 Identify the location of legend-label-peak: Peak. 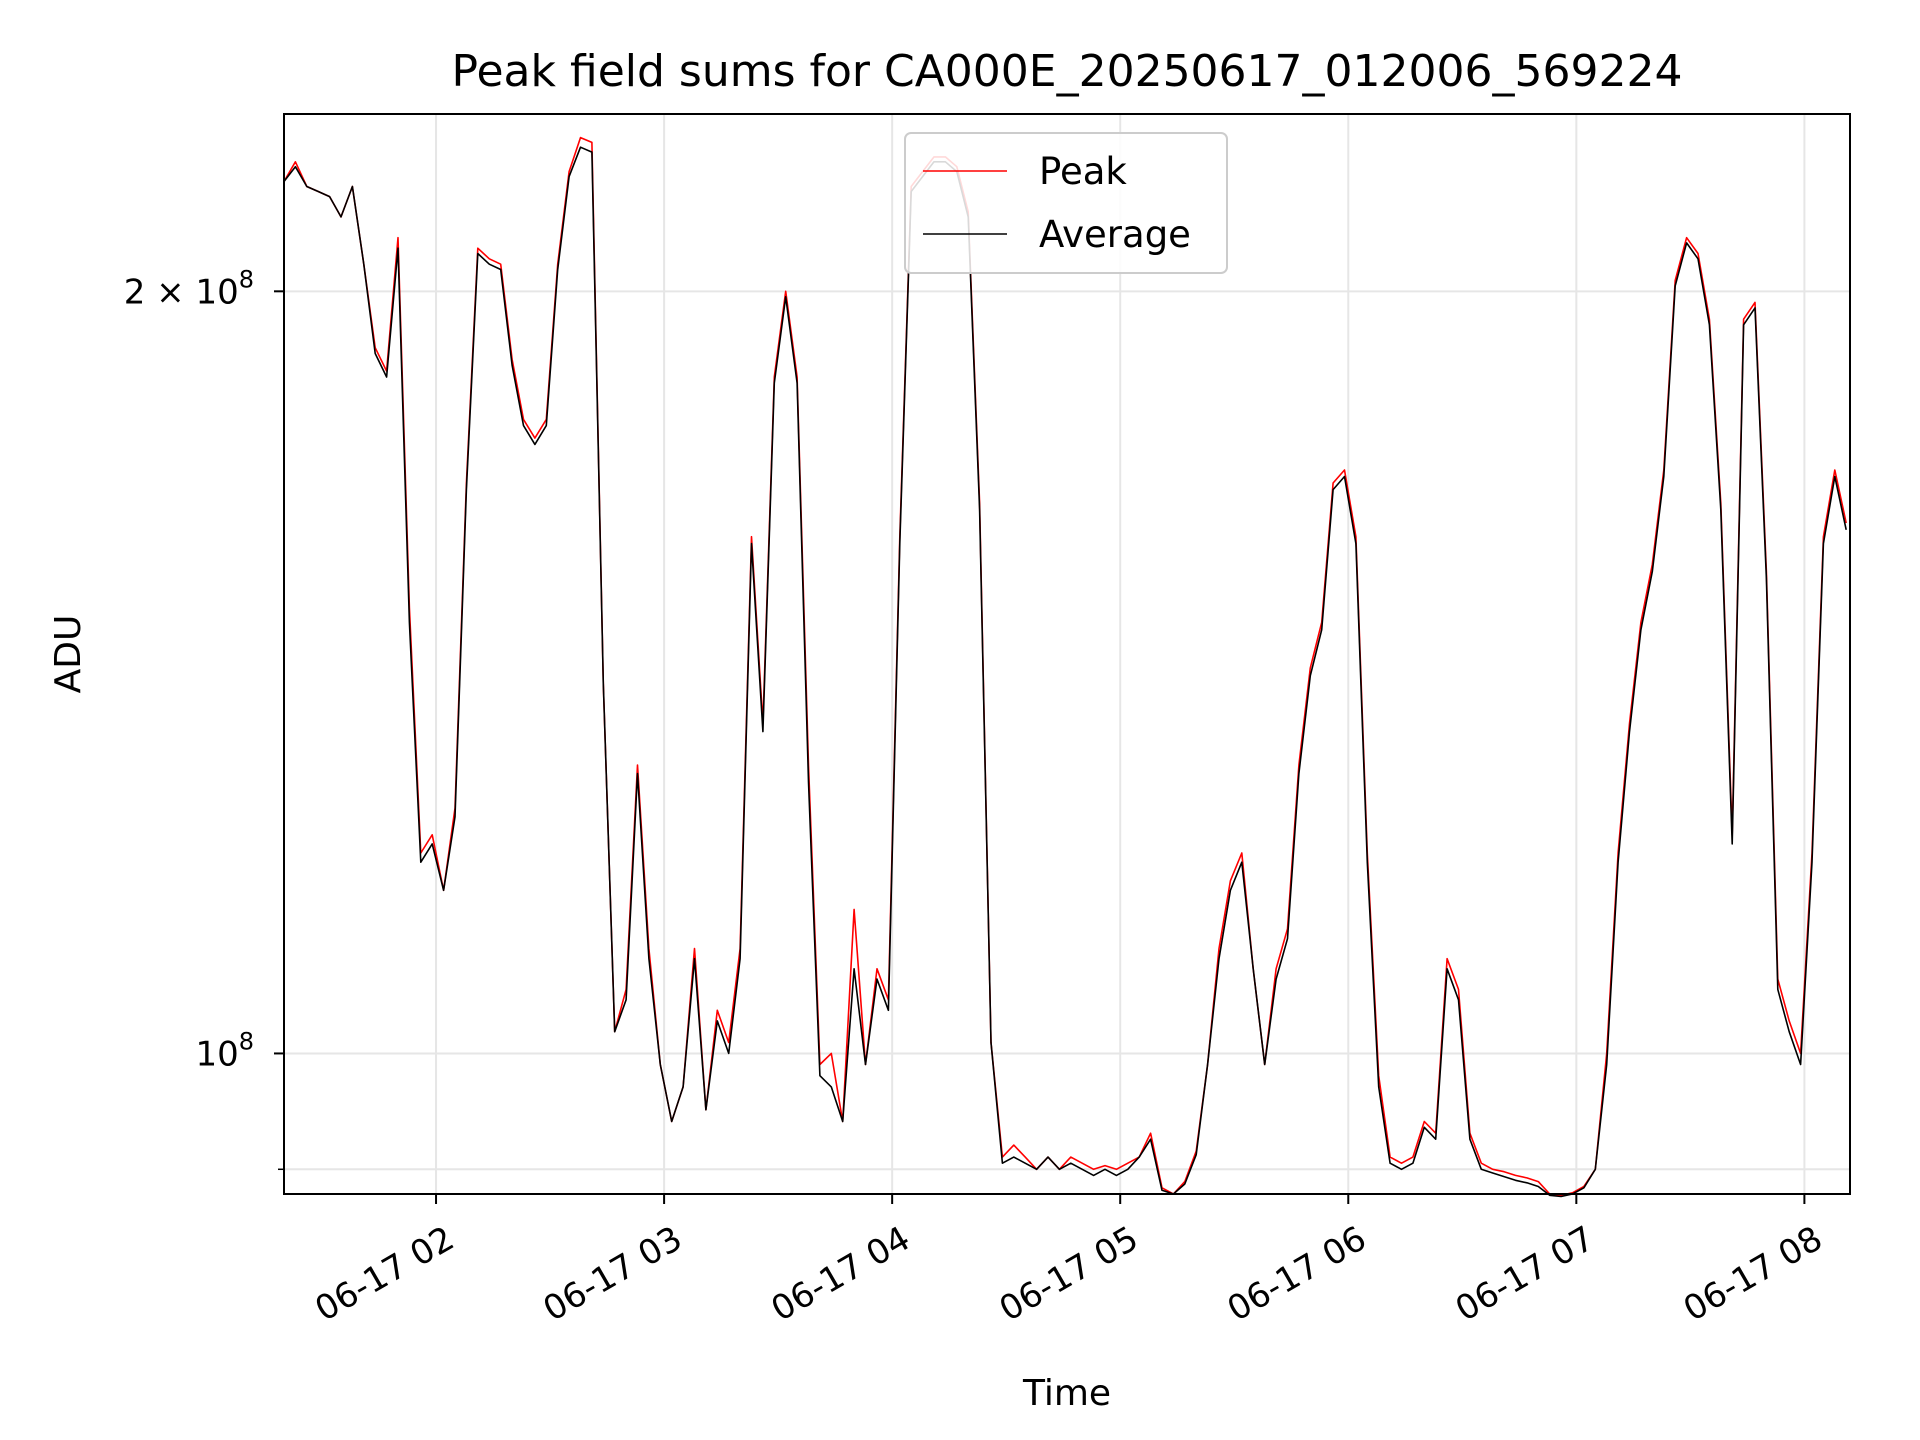
(1083, 171).